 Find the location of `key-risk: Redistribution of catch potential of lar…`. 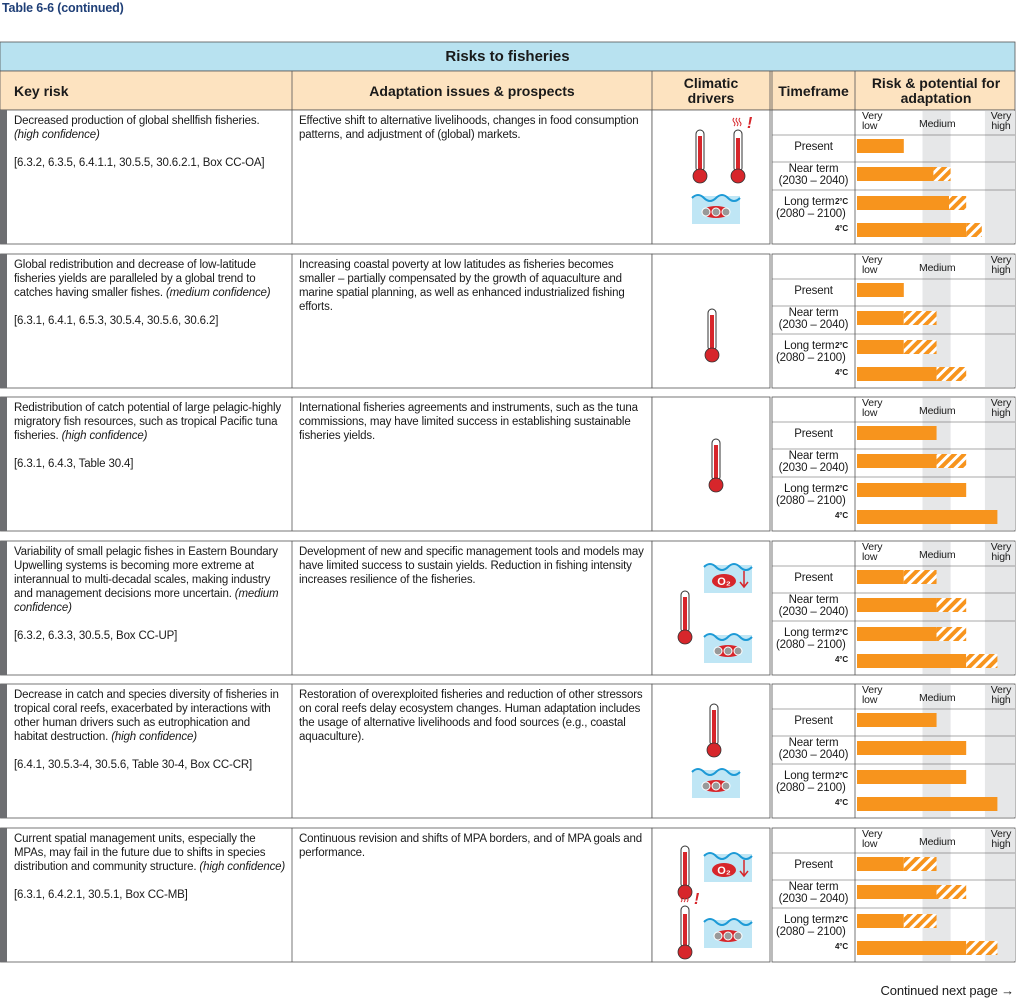

key-risk: Redistribution of catch potential of lar… is located at coordinates (150, 422).